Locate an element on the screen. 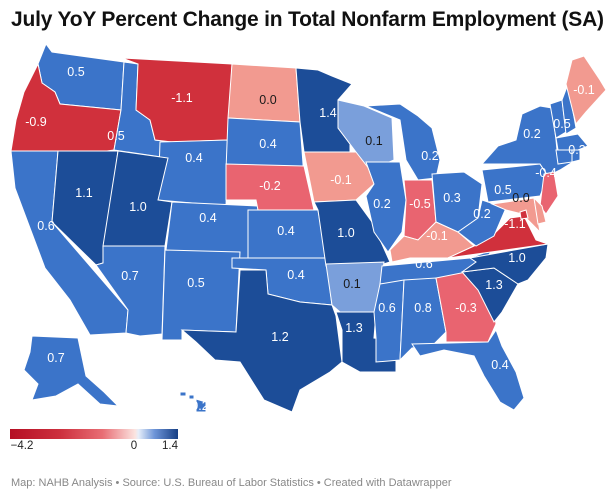 The width and height of the screenshot is (615, 499). state-nm is located at coordinates (201, 295).